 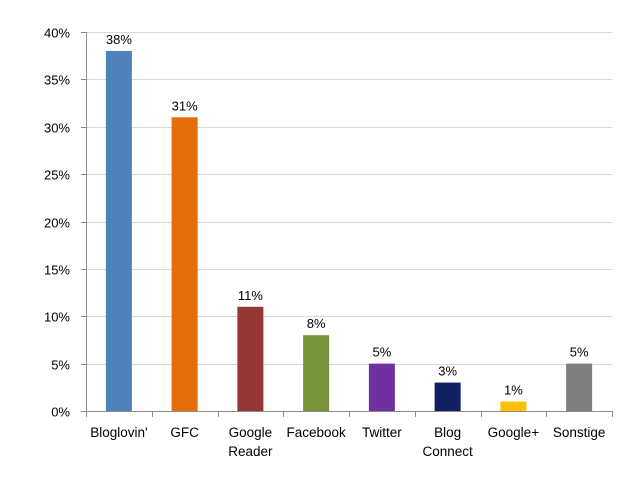 What do you see at coordinates (447, 371) in the screenshot?
I see `data-label: 3%` at bounding box center [447, 371].